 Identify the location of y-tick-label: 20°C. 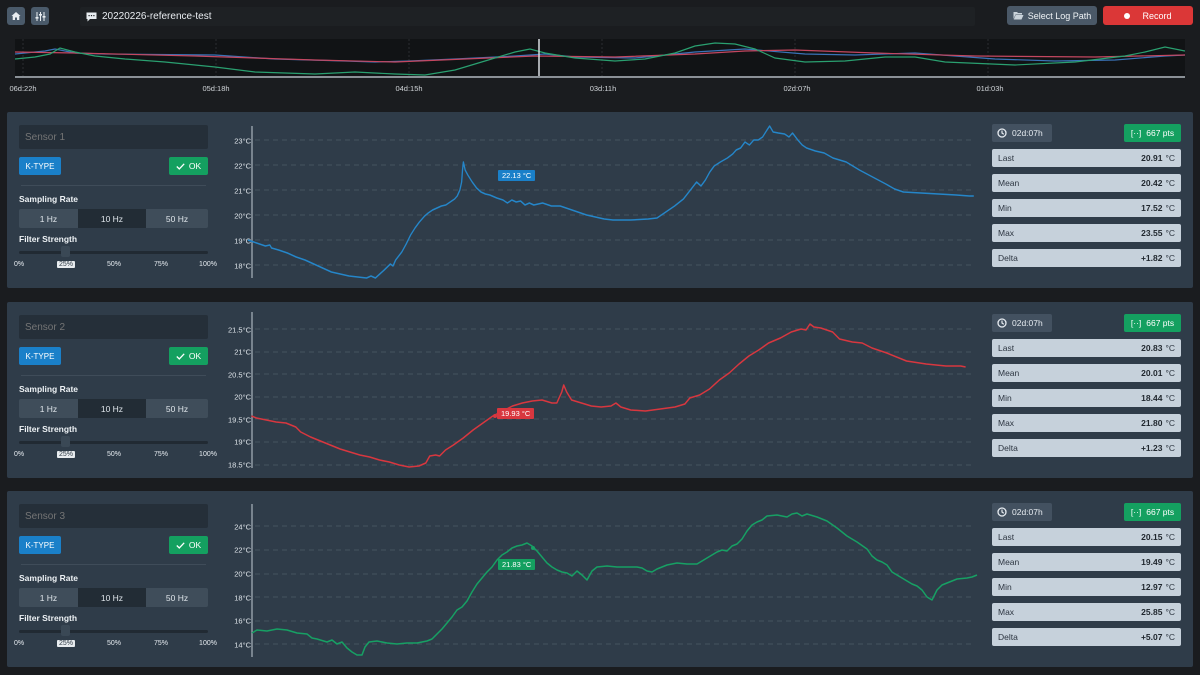
(242, 574).